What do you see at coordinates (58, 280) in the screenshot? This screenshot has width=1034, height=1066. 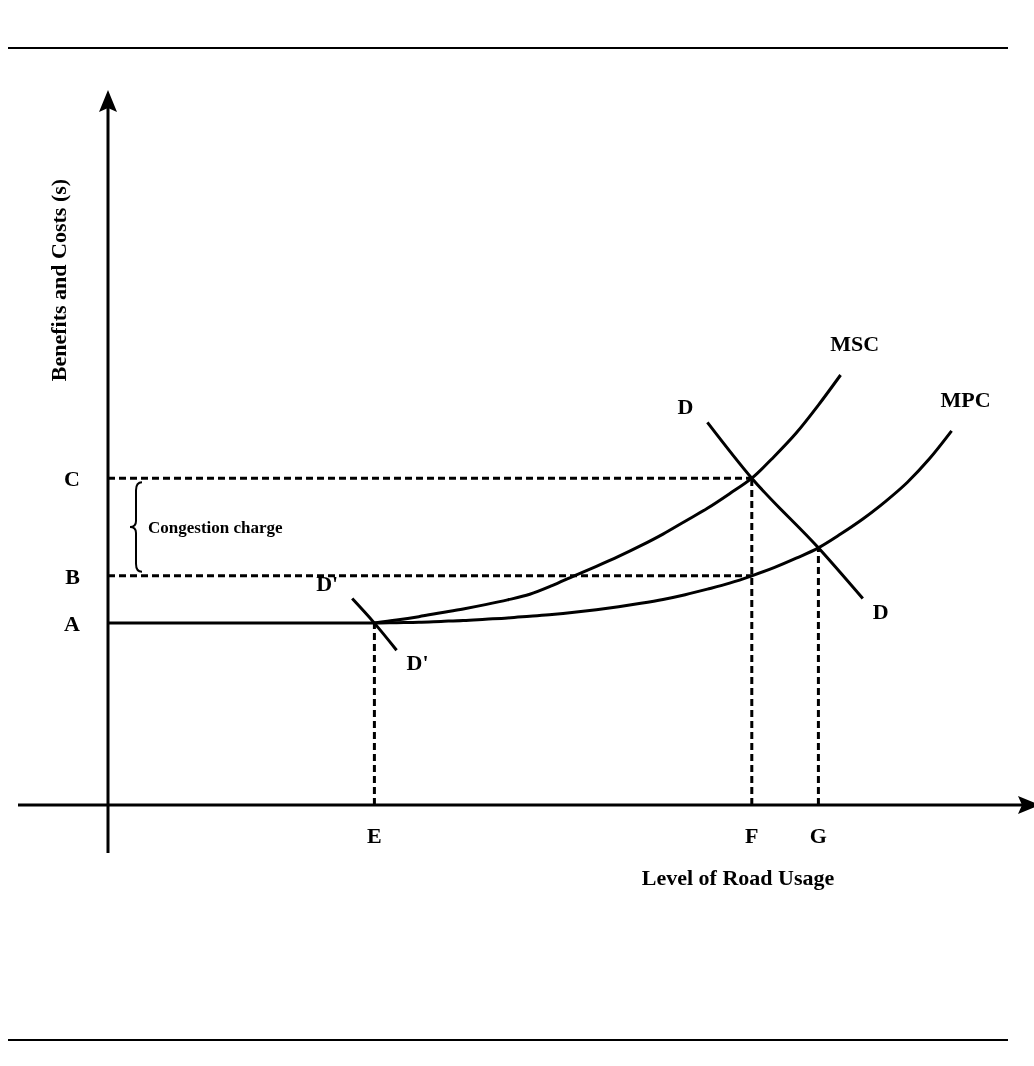 I see `y-axis-title: Benefits and Costs (s)` at bounding box center [58, 280].